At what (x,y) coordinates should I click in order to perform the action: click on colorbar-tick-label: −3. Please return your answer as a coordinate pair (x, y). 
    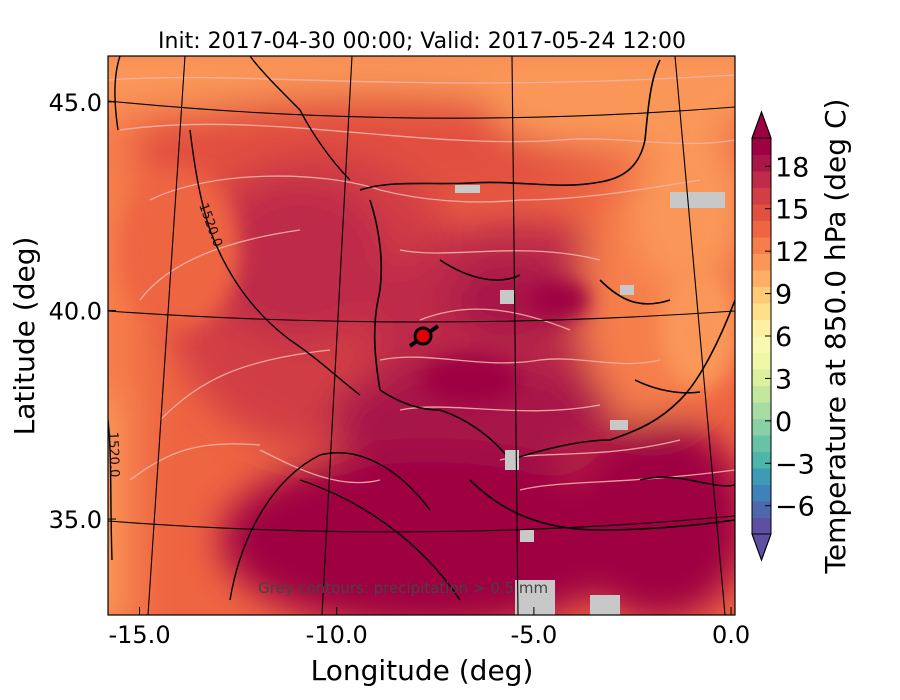
    Looking at the image, I should click on (795, 464).